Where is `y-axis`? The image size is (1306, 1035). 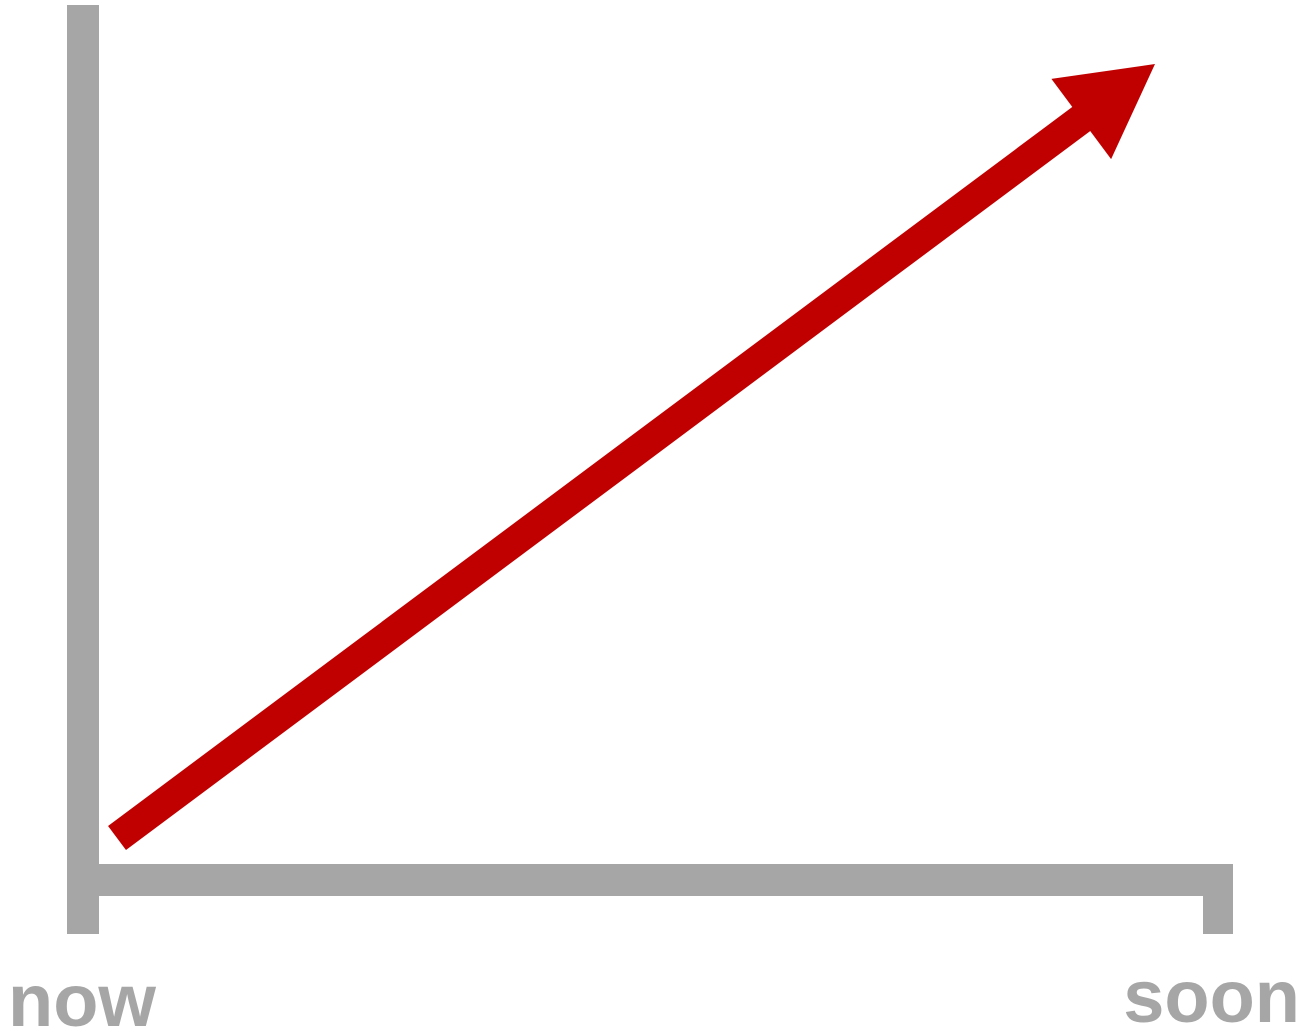 y-axis is located at coordinates (83, 469).